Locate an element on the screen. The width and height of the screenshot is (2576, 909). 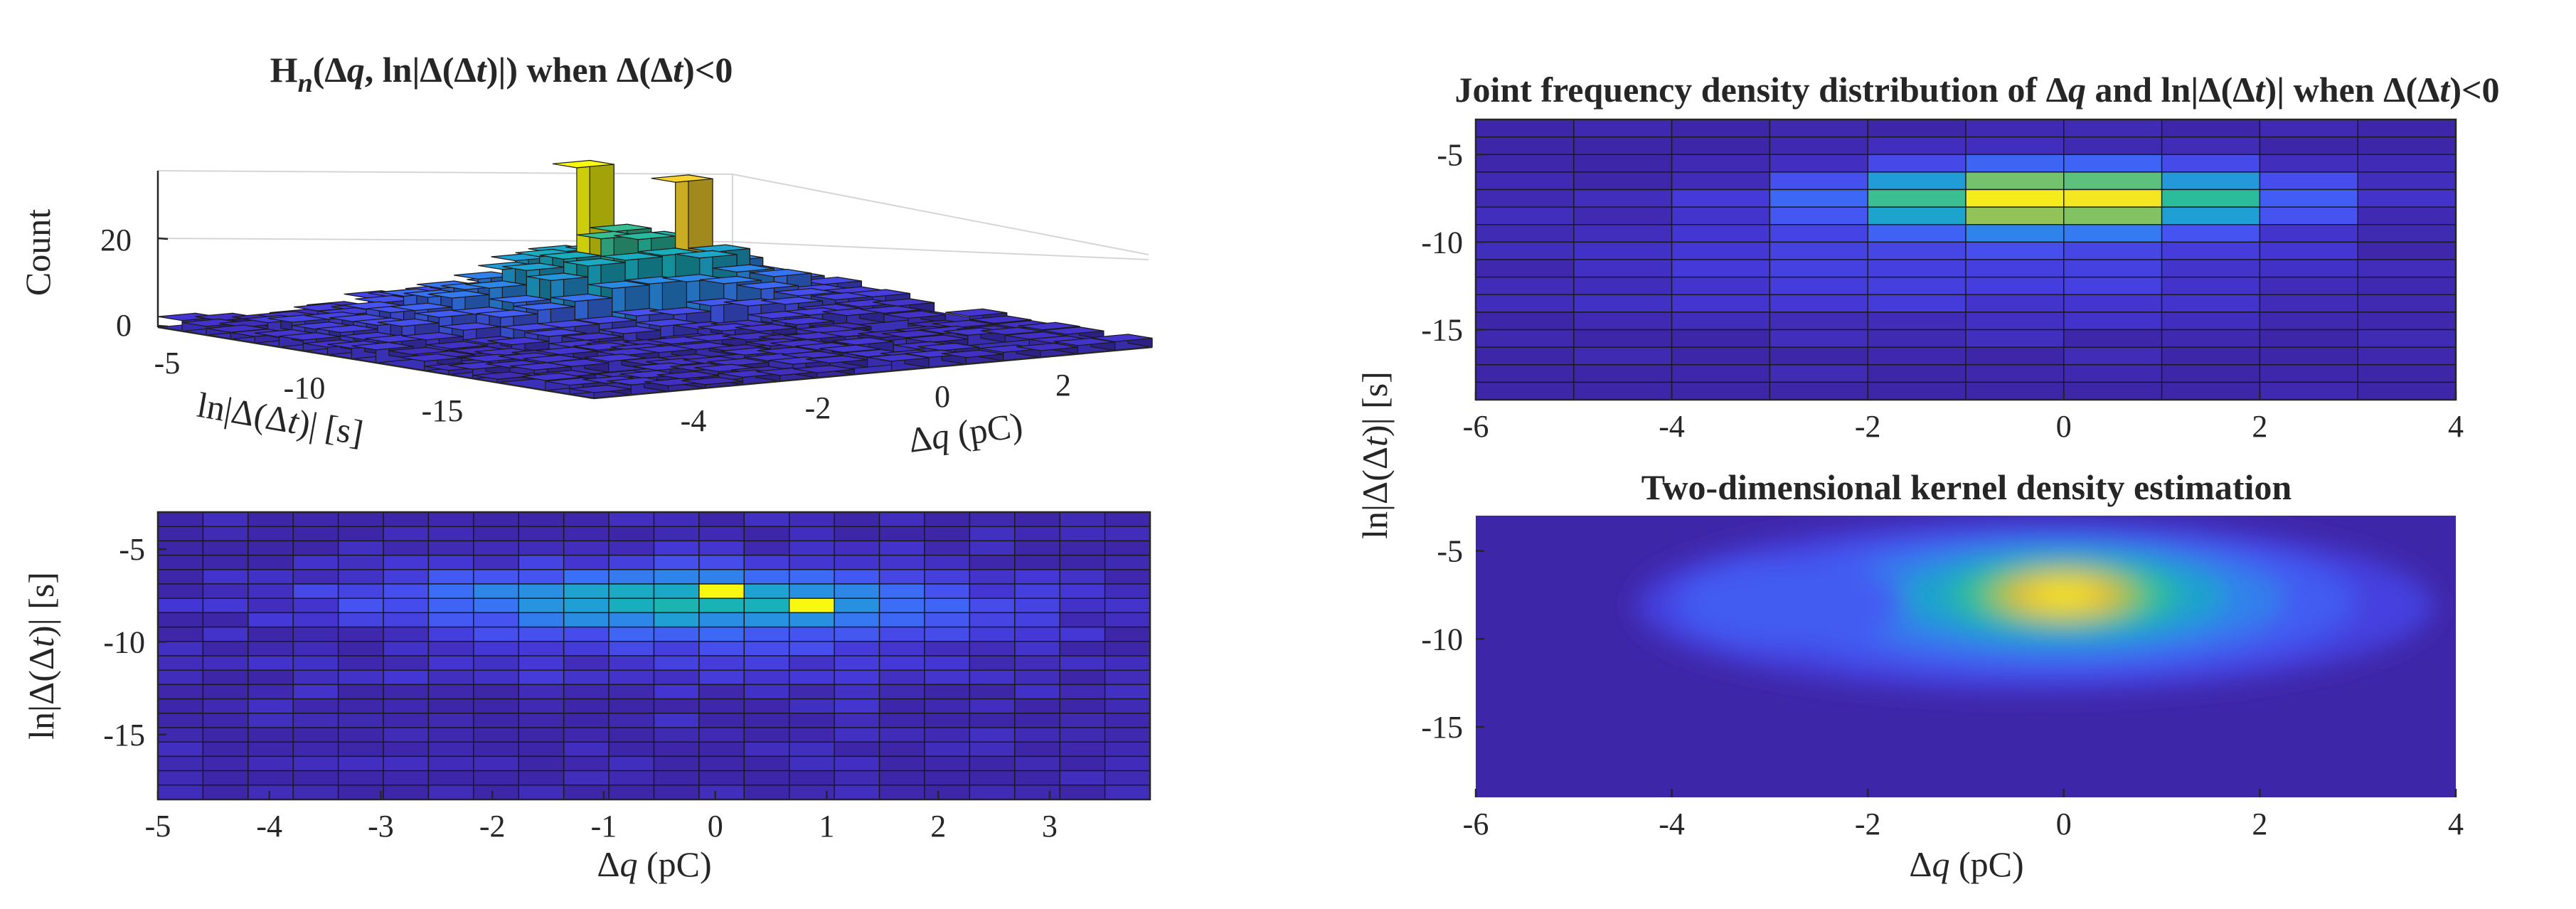
hist2d-top-right-y-tick-label: -5 is located at coordinates (1450, 154).